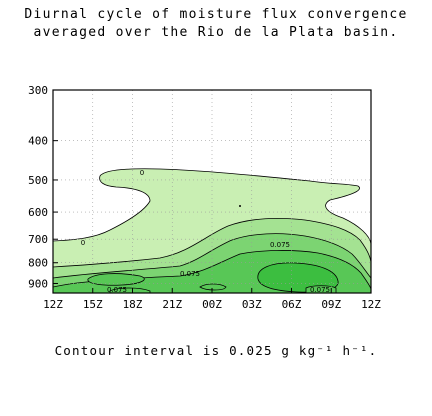 This screenshot has width=432, height=416. What do you see at coordinates (292, 304) in the screenshot?
I see `x-tick-label: 06Z` at bounding box center [292, 304].